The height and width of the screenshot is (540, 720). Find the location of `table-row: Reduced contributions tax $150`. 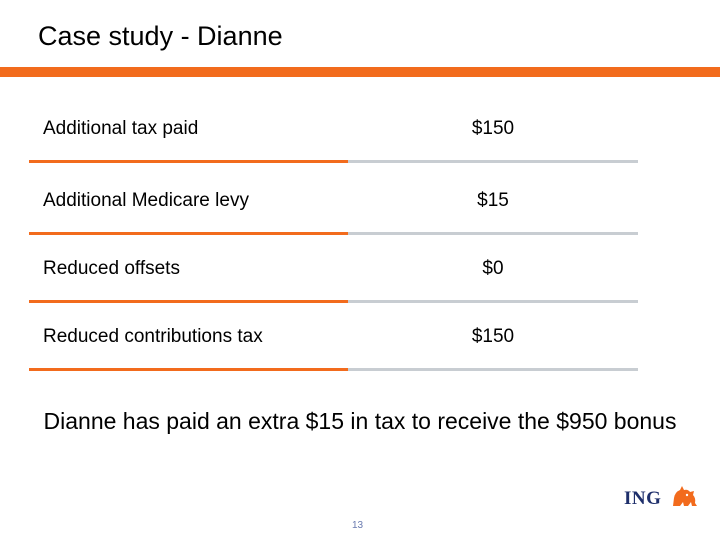

table-row: Reduced contributions tax $150 is located at coordinates (360, 339).